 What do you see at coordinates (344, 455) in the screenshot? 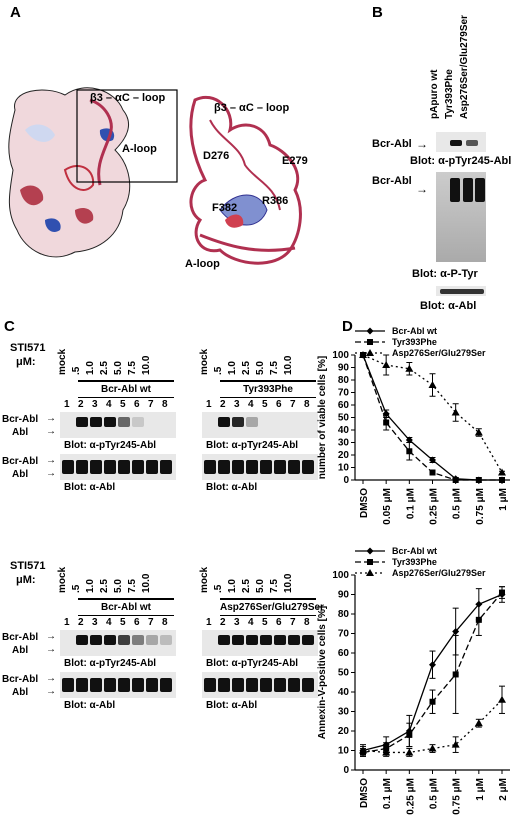
I see `y-tick-label: 20` at bounding box center [344, 455].